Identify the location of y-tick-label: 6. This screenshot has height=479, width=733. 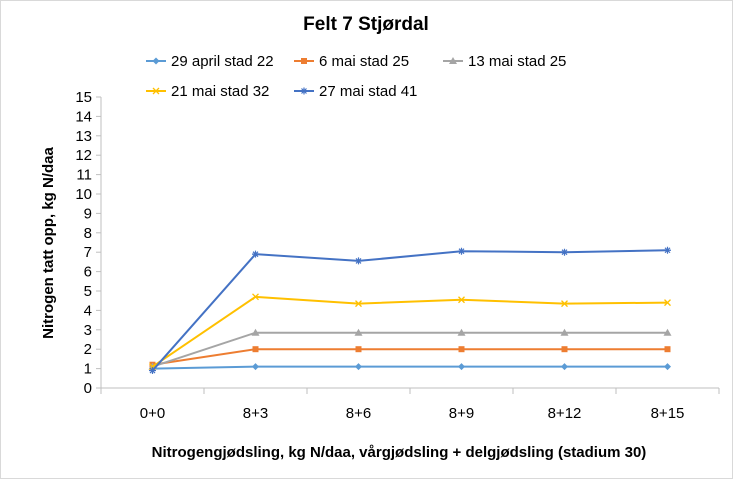
(88, 272).